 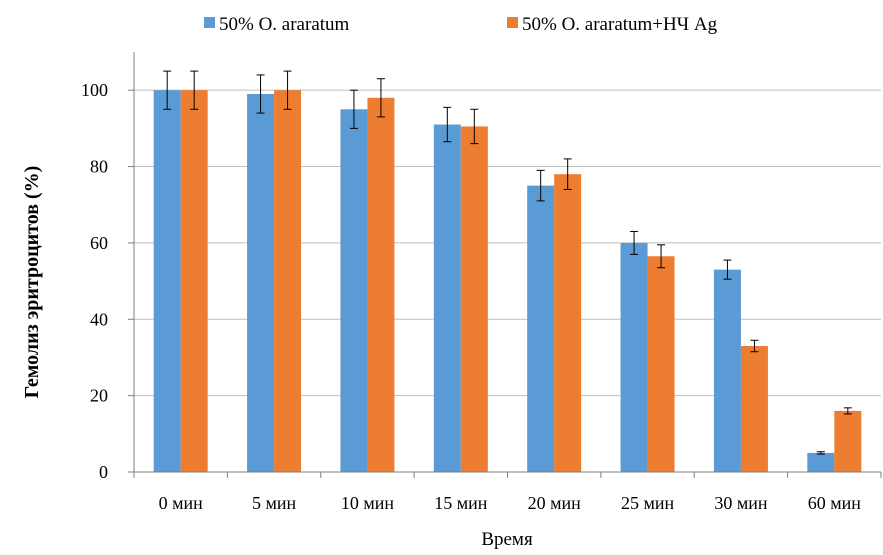 I want to click on x-tick-label: 30 мин, so click(x=741, y=503).